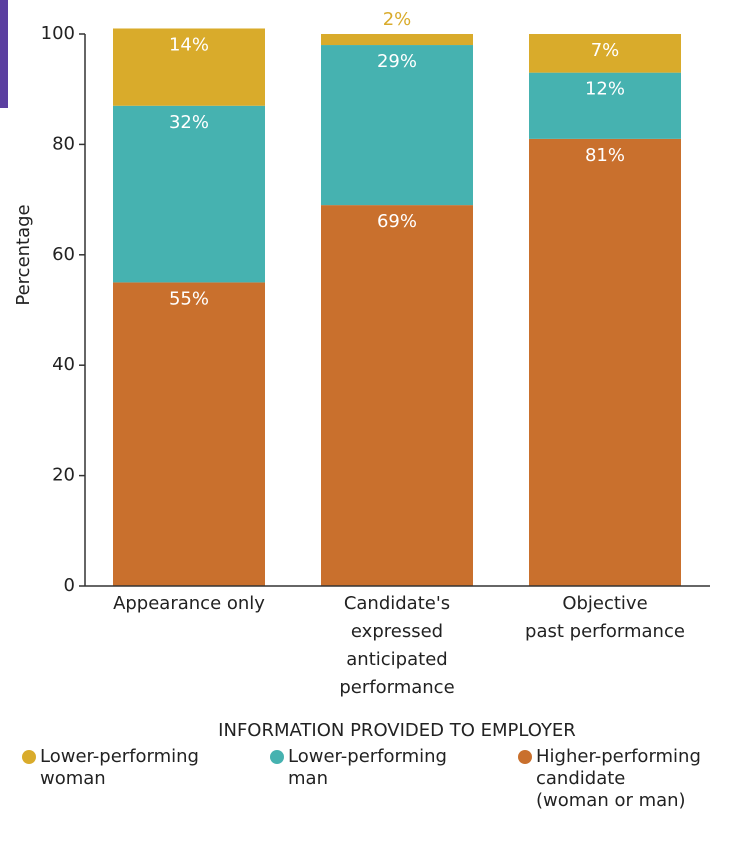 This screenshot has height=849, width=736. What do you see at coordinates (119, 767) in the screenshot?
I see `legend-label: Lower-performing woman` at bounding box center [119, 767].